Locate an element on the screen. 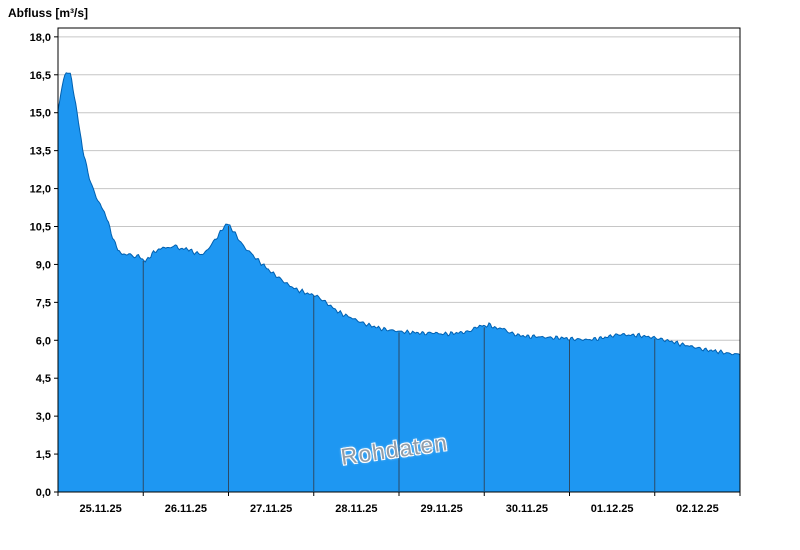 The width and height of the screenshot is (800, 550). y-tick-label: 16,5 is located at coordinates (40, 76).